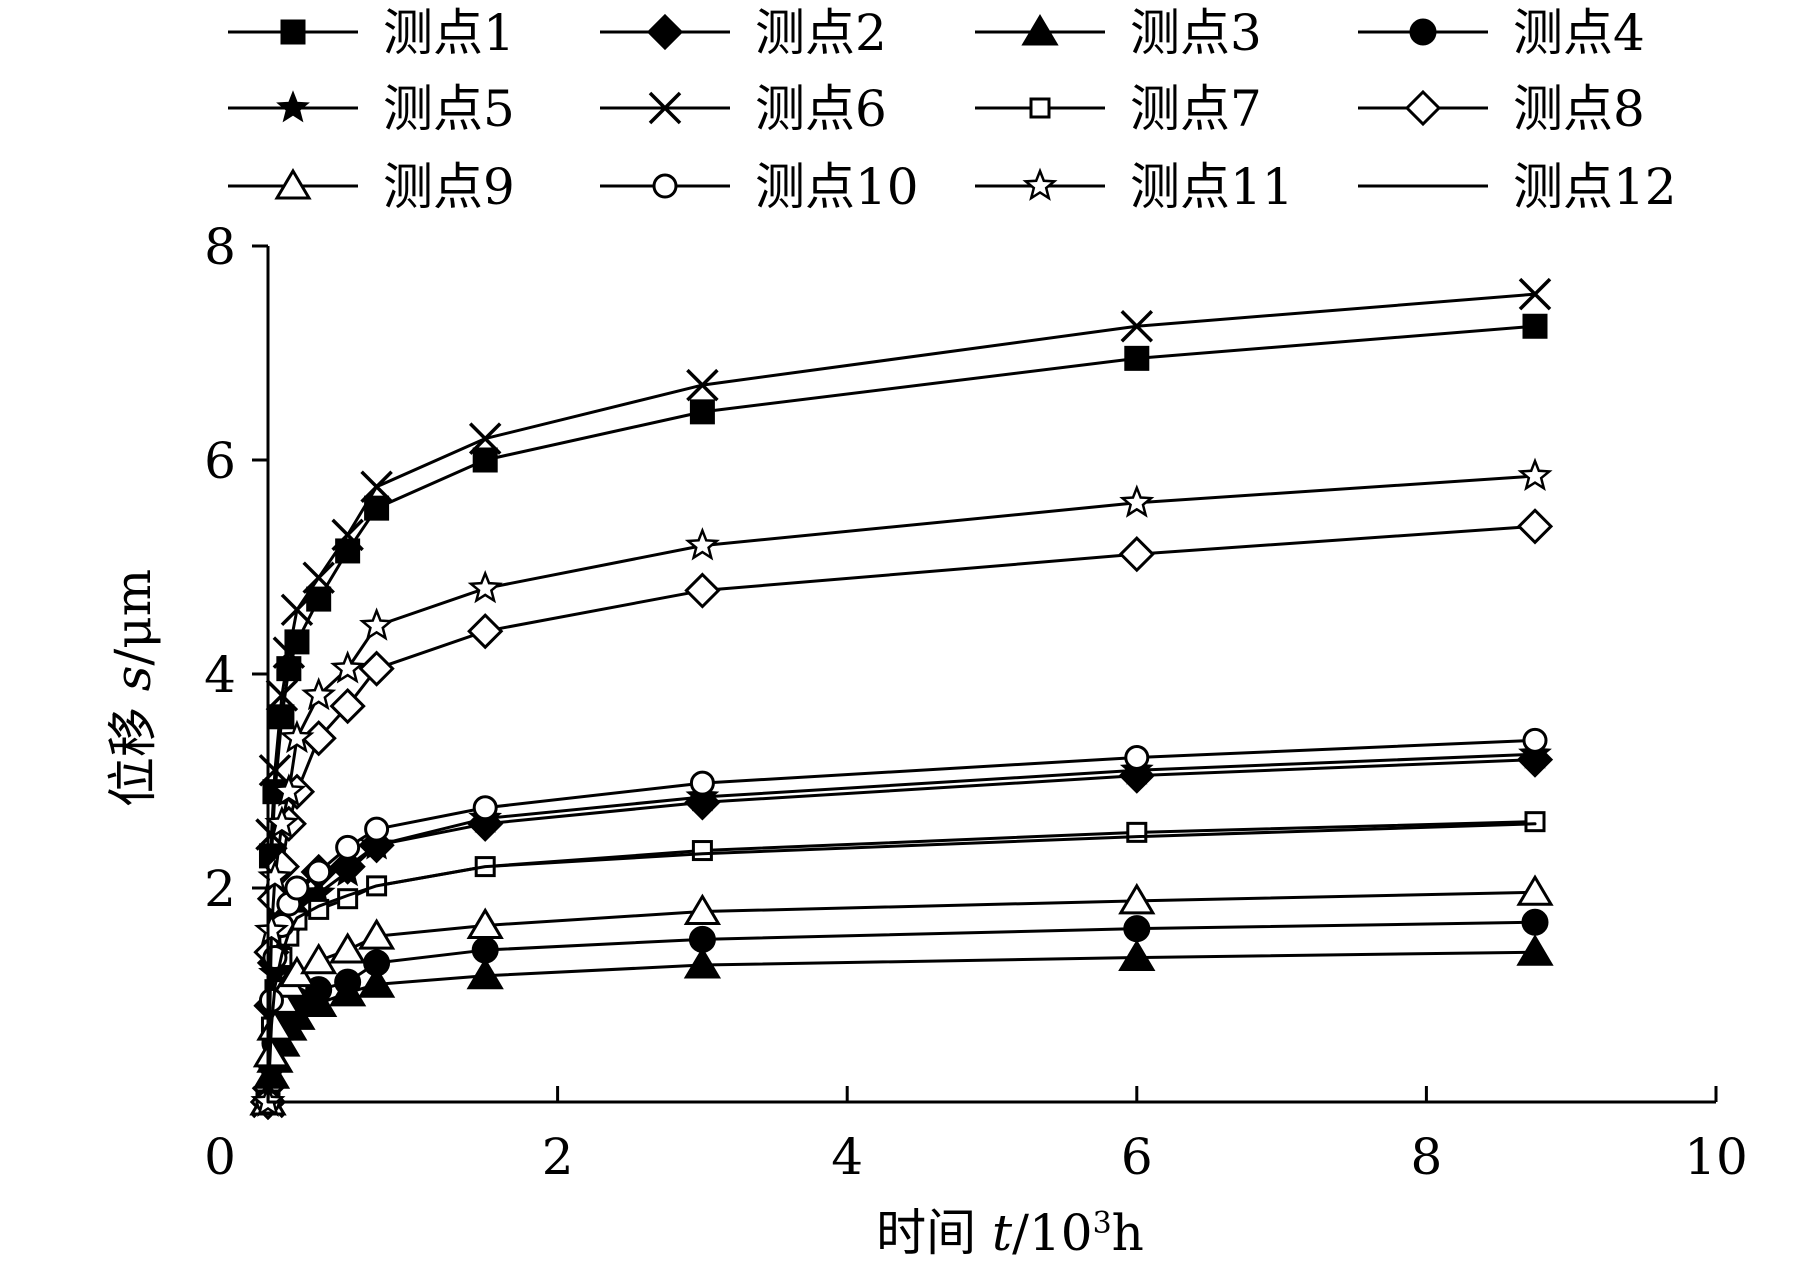 The image size is (1819, 1263). What do you see at coordinates (220, 247) in the screenshot?
I see `y-tick-label: 8` at bounding box center [220, 247].